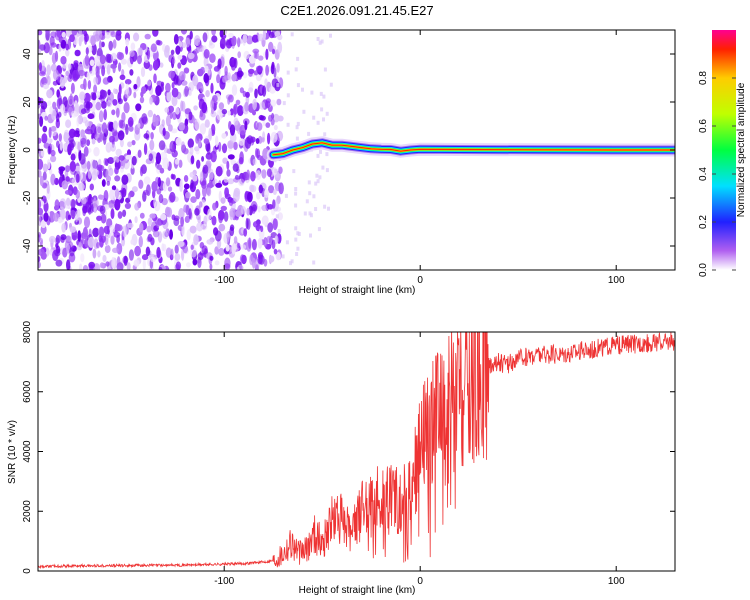 The height and width of the screenshot is (600, 750). What do you see at coordinates (420, 280) in the screenshot?
I see `x-tick-label: 0` at bounding box center [420, 280].